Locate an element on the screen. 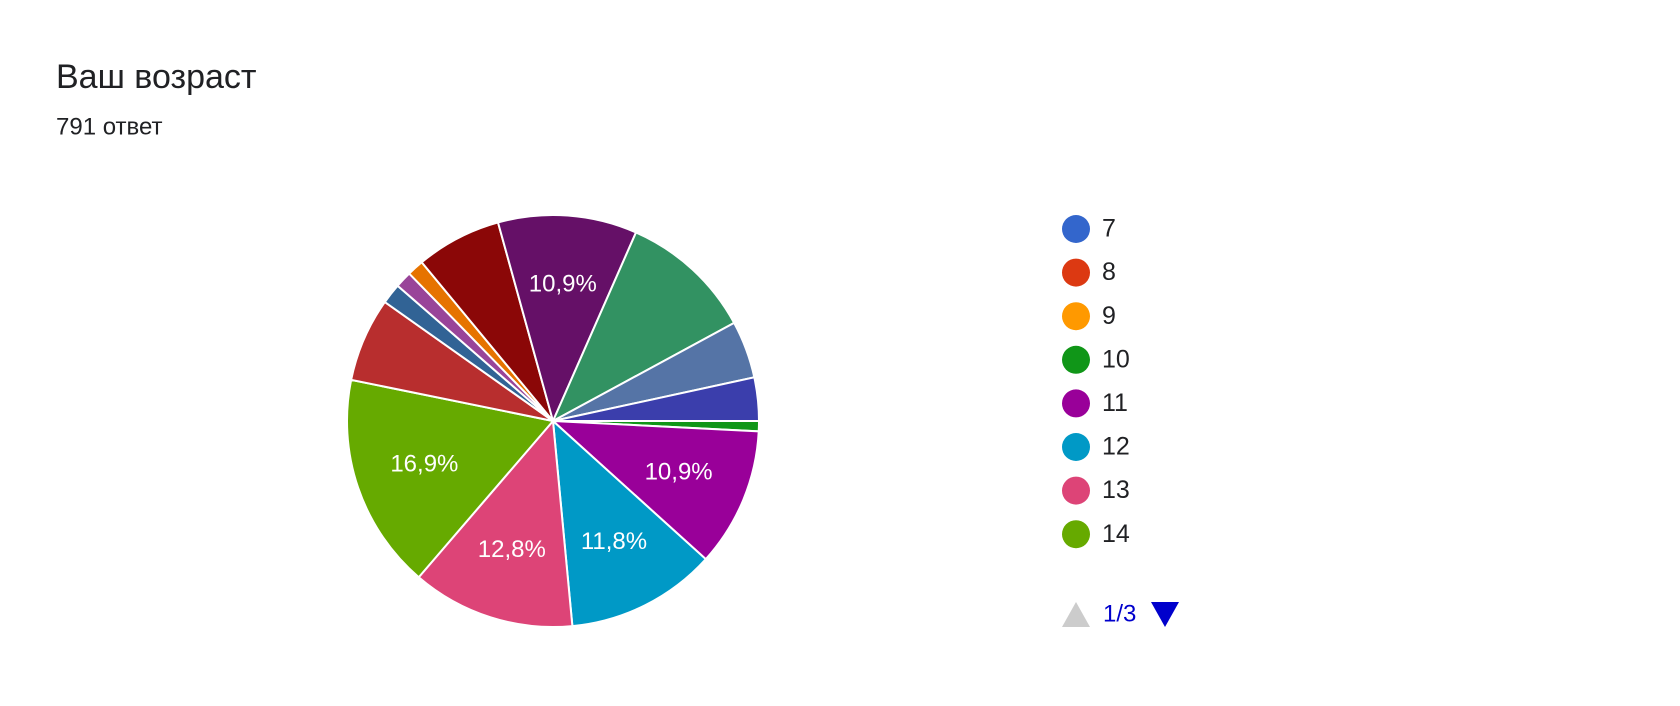 Image resolution: width=1680 pixels, height=706 pixels. legend-prev is located at coordinates (1076, 614).